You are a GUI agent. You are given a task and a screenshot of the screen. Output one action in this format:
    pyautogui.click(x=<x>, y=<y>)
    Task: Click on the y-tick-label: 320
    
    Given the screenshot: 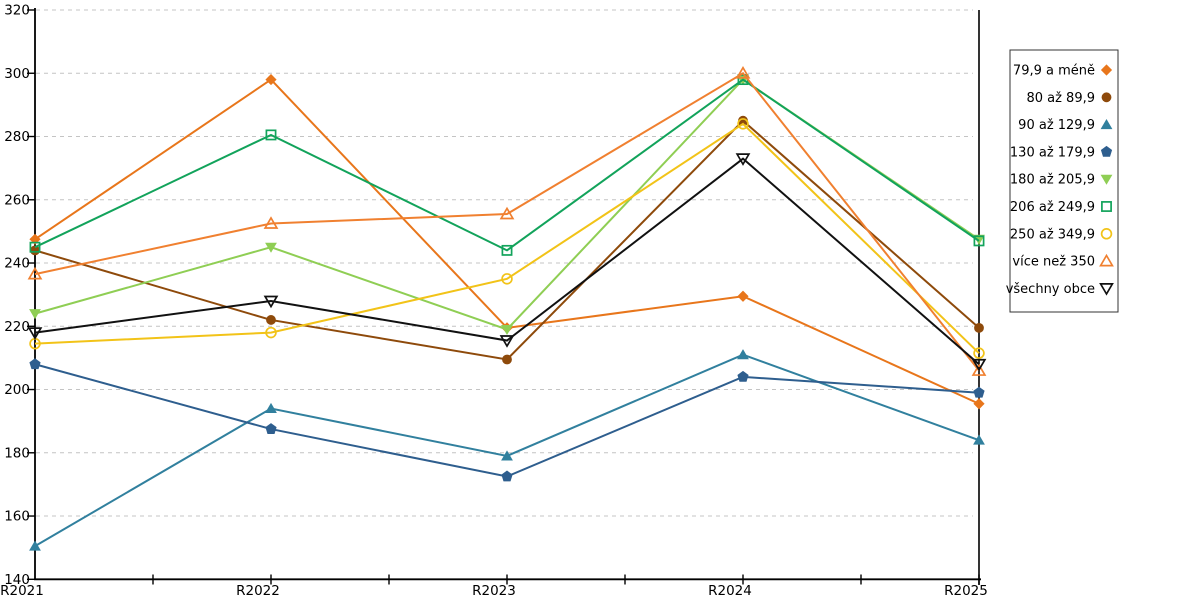 What is the action you would take?
    pyautogui.click(x=17, y=11)
    